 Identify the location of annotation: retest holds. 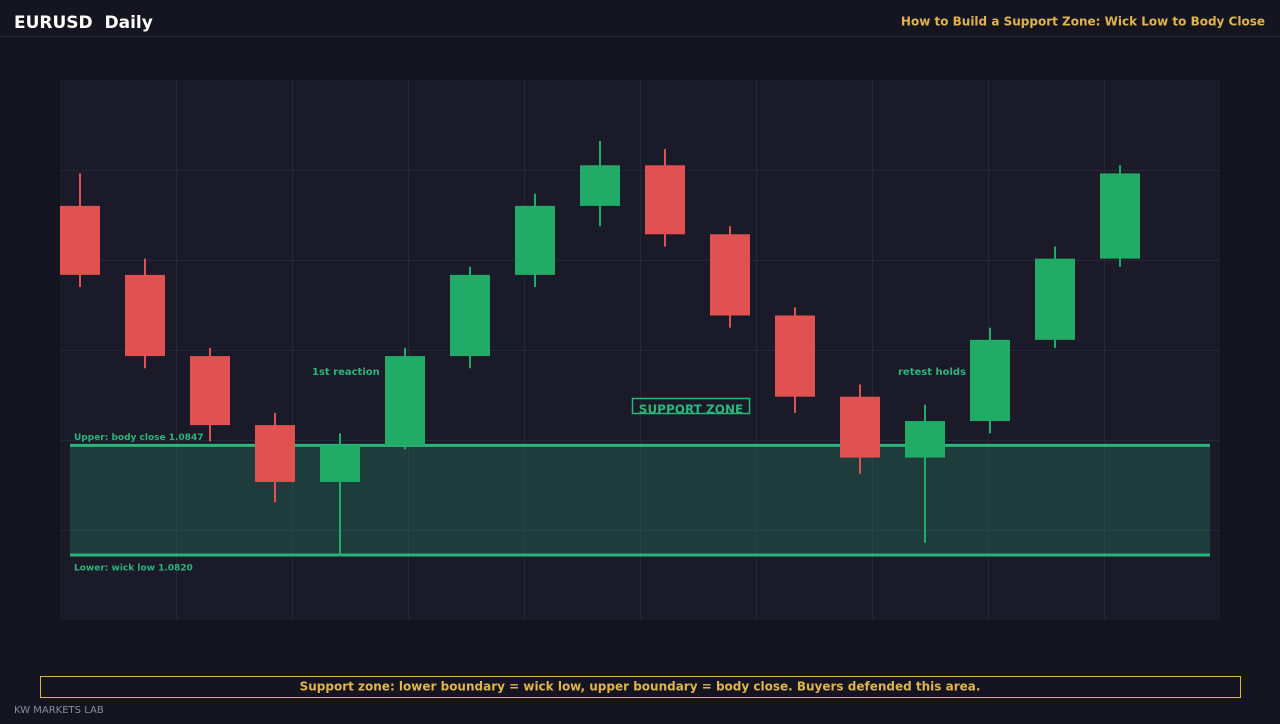
(932, 372).